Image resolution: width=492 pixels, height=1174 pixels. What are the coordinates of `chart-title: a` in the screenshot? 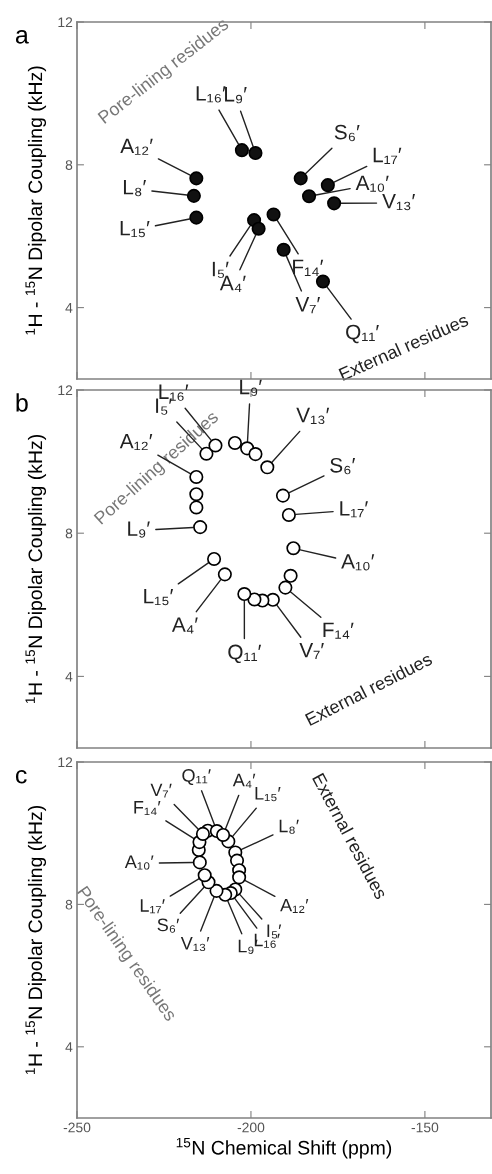 It's located at (22, 36).